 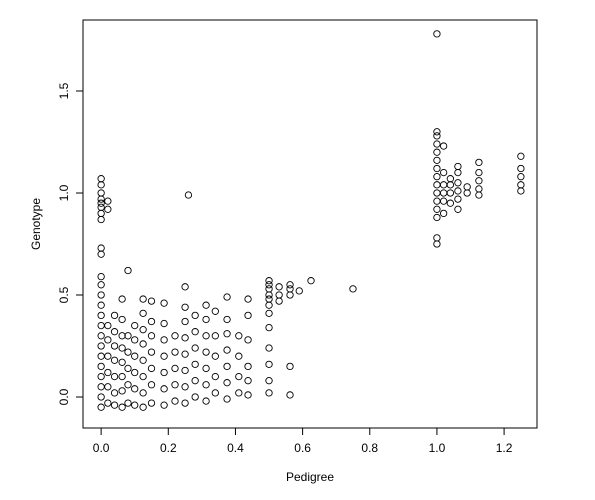 What do you see at coordinates (235, 448) in the screenshot?
I see `x-tick-label: 0.4` at bounding box center [235, 448].